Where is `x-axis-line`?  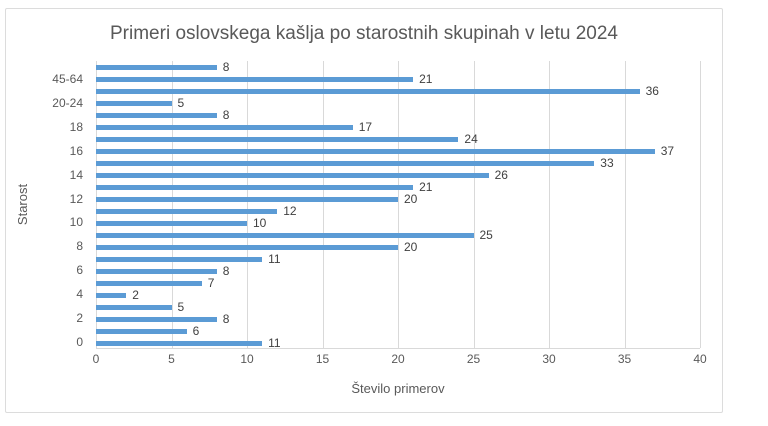
x-axis-line is located at coordinates (398, 348).